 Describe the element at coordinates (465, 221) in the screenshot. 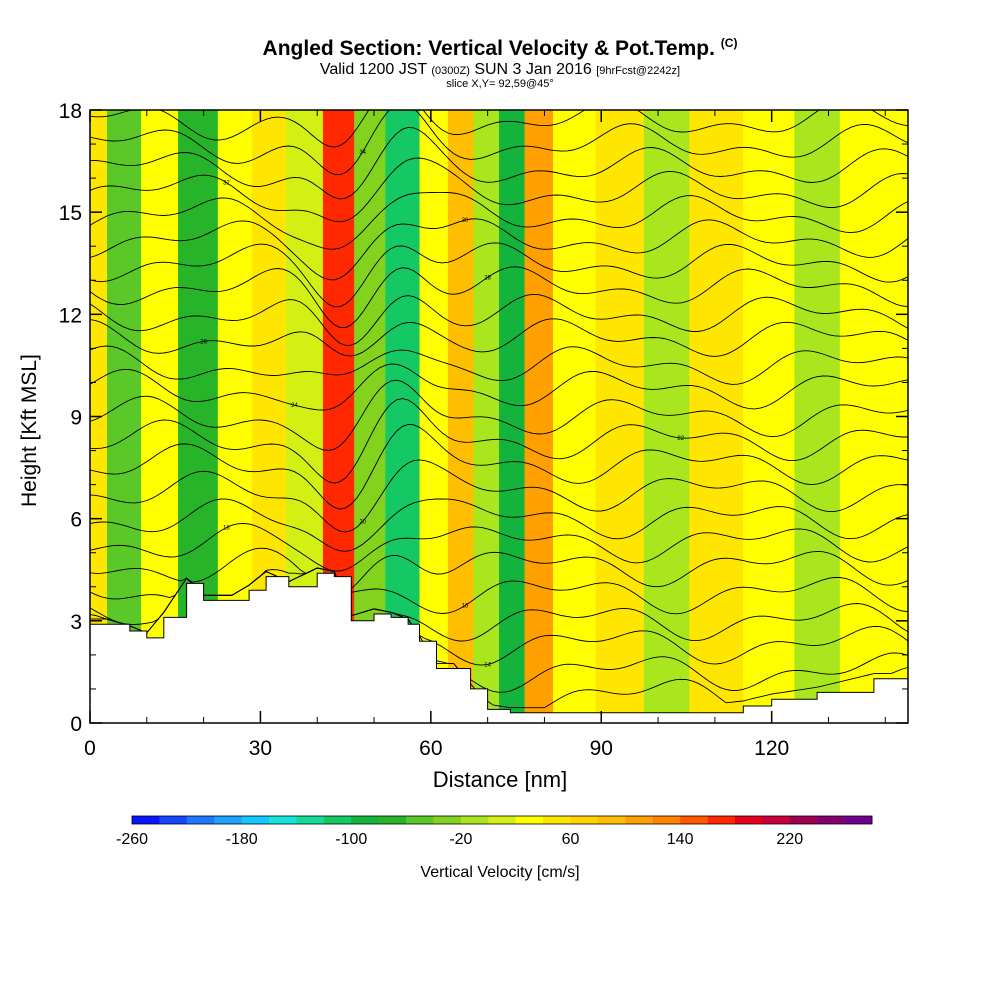

I see `isentrope-label: 30` at that location.